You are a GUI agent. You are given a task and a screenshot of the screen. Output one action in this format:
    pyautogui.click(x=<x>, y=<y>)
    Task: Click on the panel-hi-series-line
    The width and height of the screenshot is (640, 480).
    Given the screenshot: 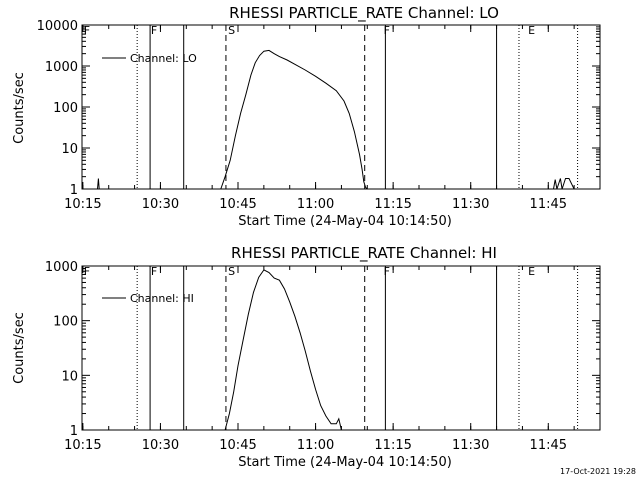 What is the action you would take?
    pyautogui.click(x=283, y=350)
    